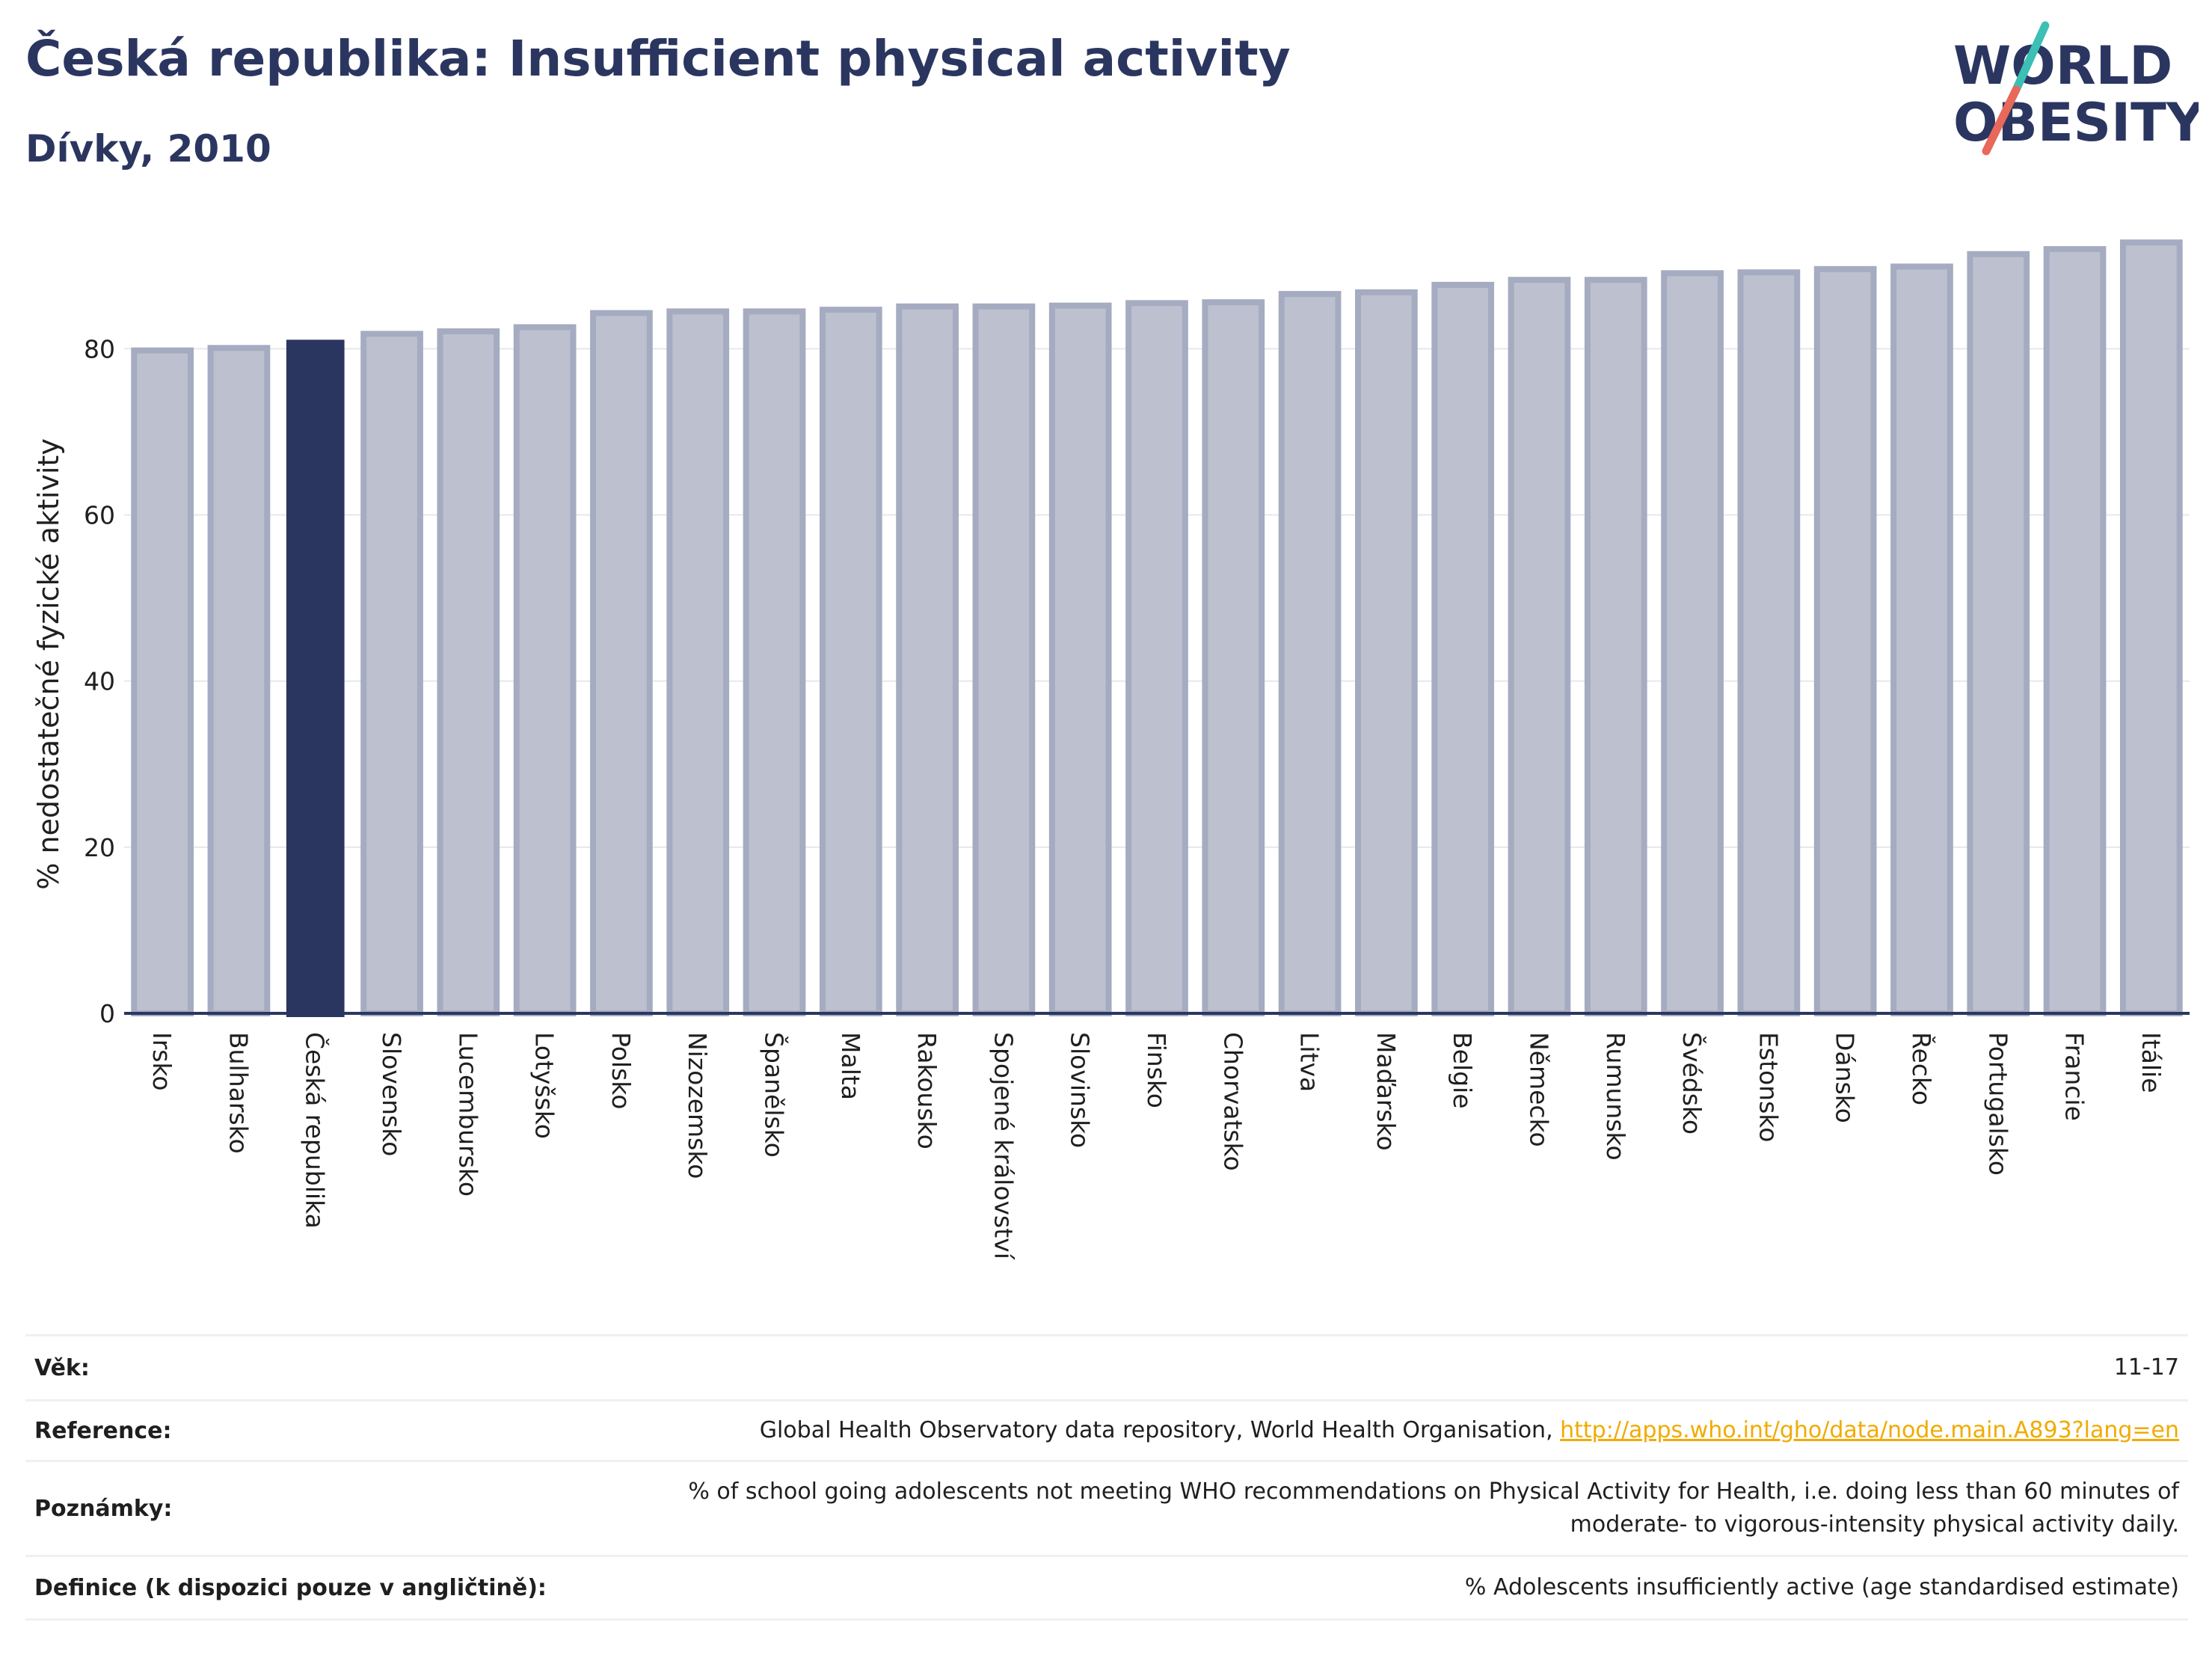 This screenshot has width=2212, height=1655. What do you see at coordinates (2151, 1062) in the screenshot?
I see `x-tick-label: Itálie` at bounding box center [2151, 1062].